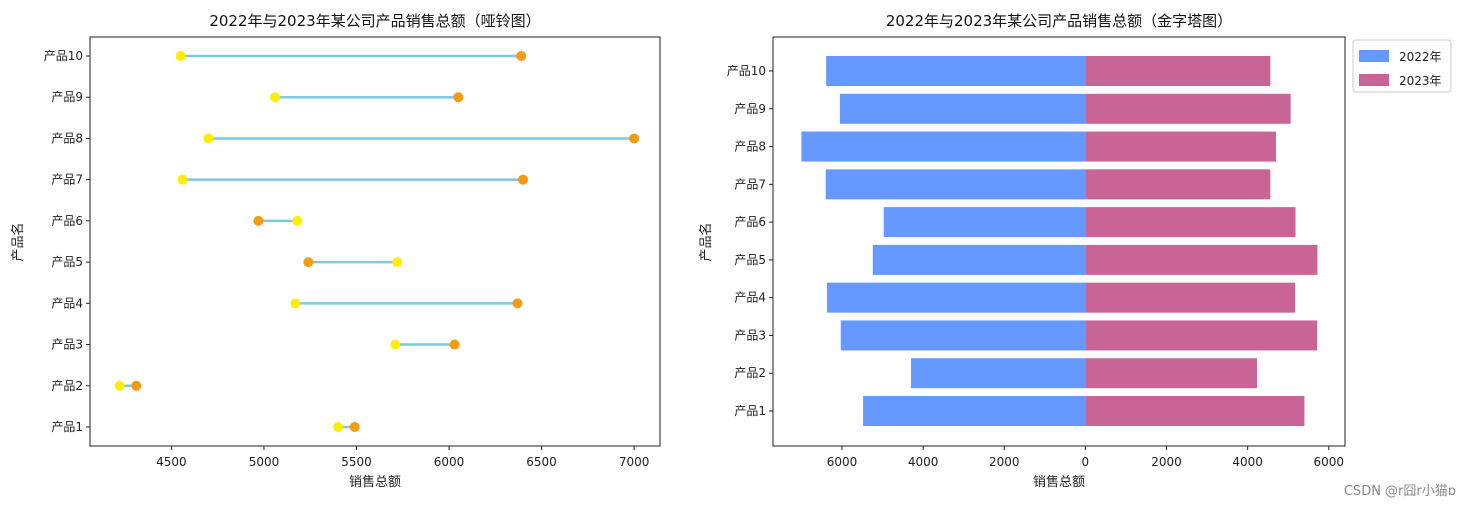  What do you see at coordinates (356, 462) in the screenshot?
I see `chart1-xtick-label: 5500` at bounding box center [356, 462].